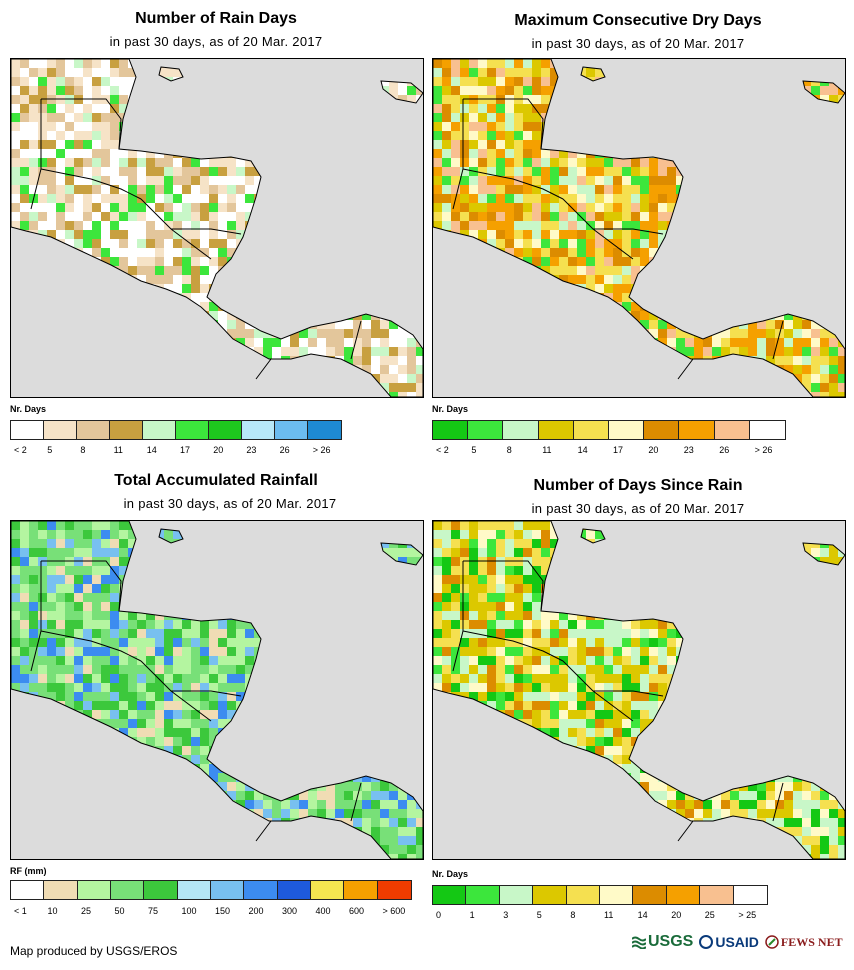 The width and height of the screenshot is (854, 970). I want to click on legend-tick-label: 300, so click(290, 911).